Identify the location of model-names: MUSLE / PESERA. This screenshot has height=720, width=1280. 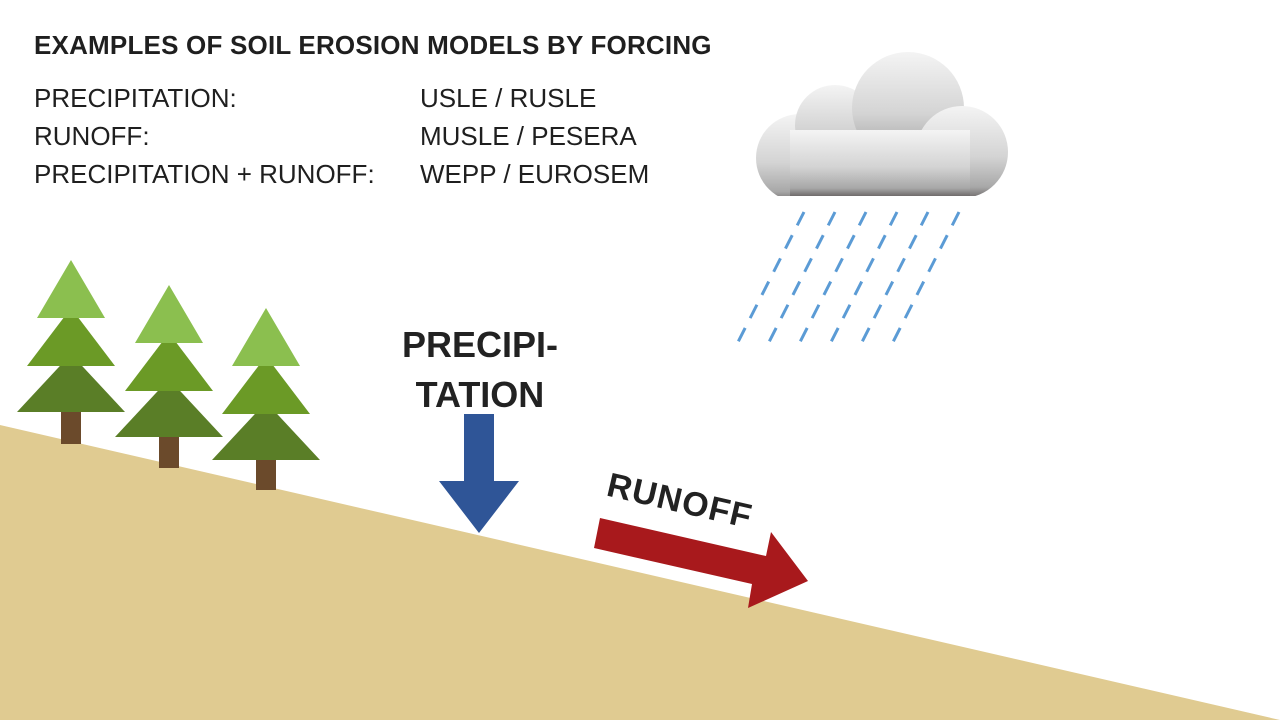
(528, 136).